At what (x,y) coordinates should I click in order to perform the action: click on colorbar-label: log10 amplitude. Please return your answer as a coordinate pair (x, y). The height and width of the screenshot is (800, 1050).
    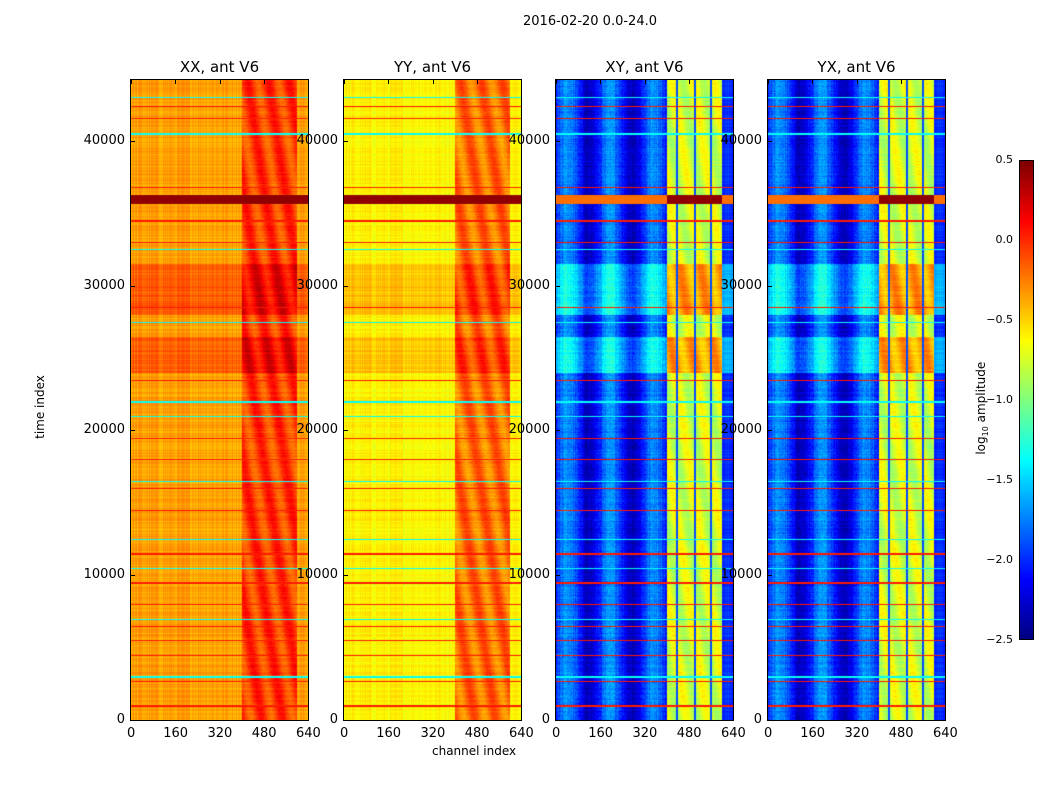
    Looking at the image, I should click on (982, 408).